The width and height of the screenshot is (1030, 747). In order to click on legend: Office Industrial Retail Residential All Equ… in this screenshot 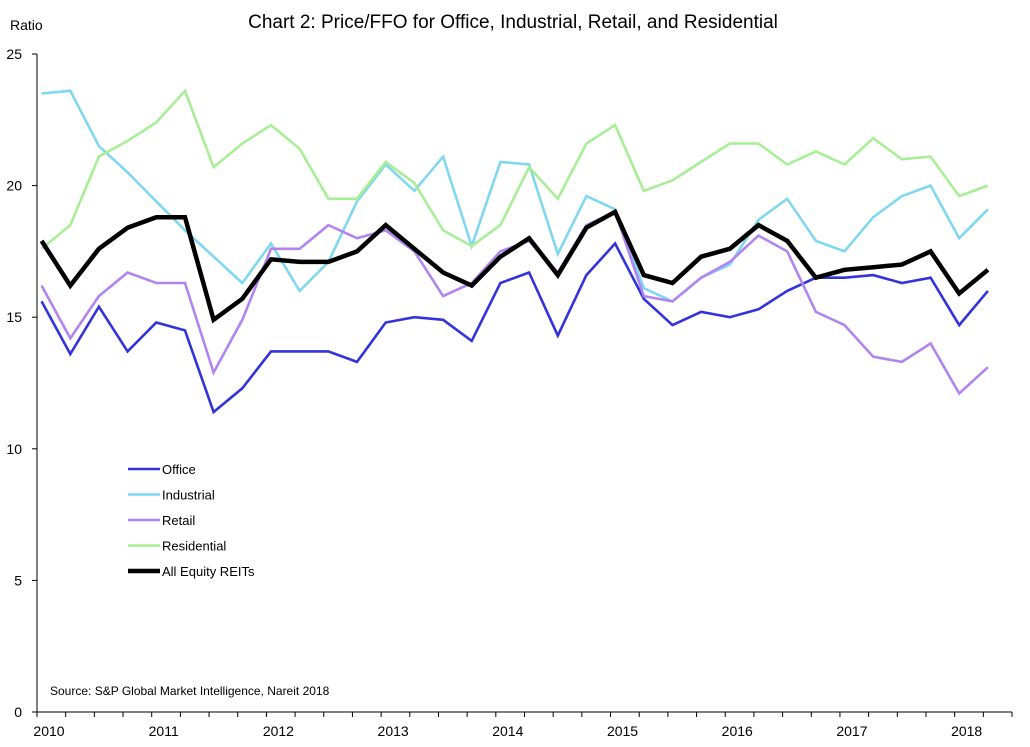, I will do `click(191, 520)`.